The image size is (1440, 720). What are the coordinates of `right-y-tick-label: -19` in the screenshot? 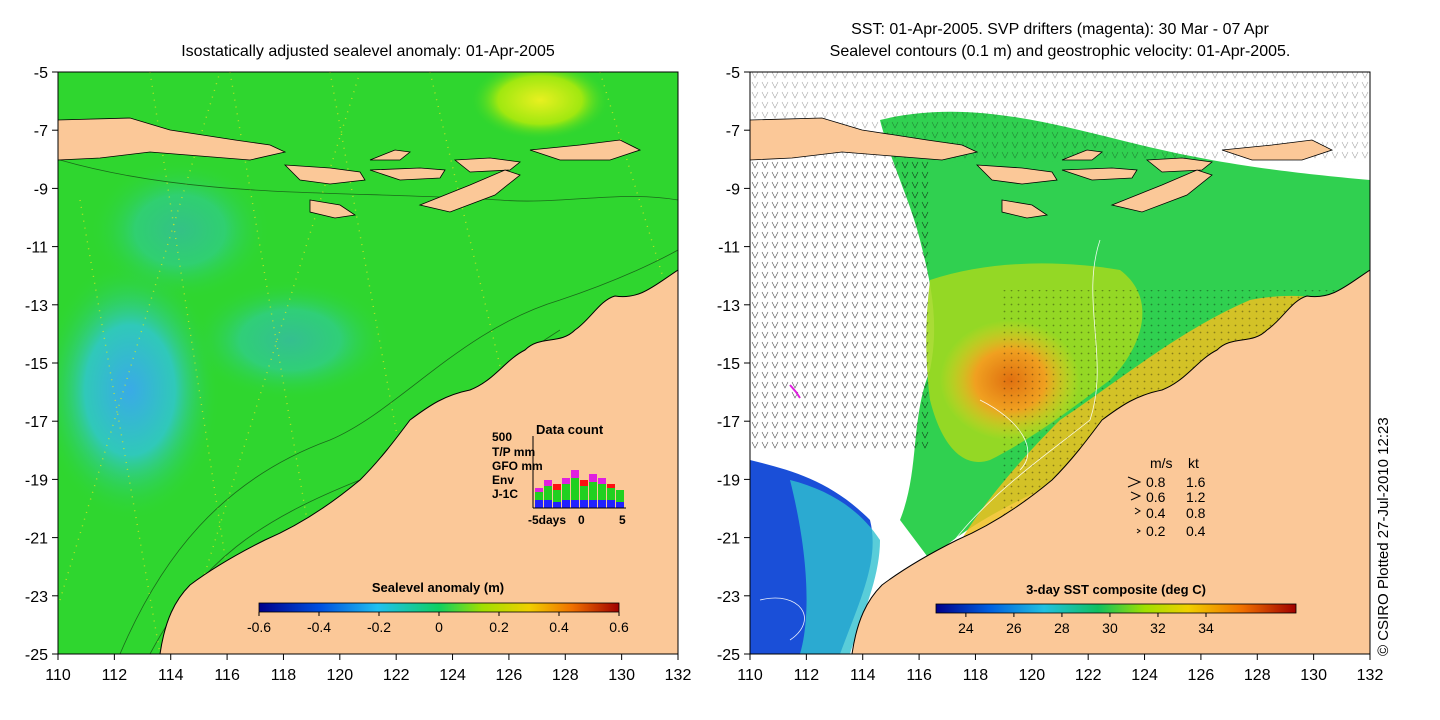 It's located at (728, 480).